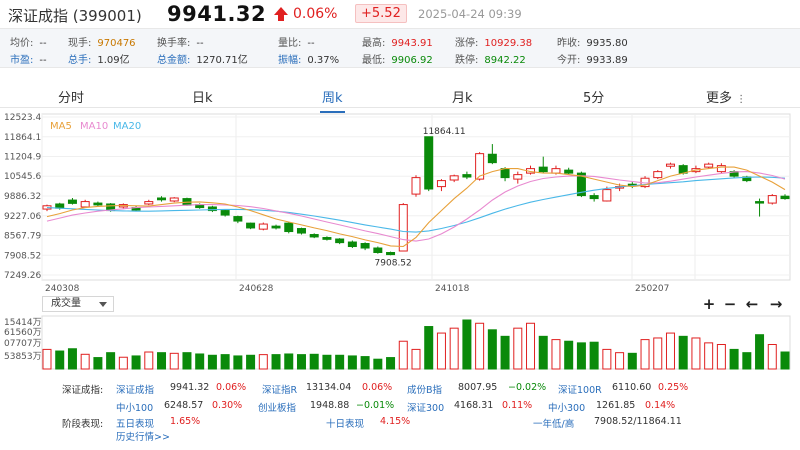  Describe the element at coordinates (277, 408) in the screenshot. I see `index-link-cyb: 创业板指` at that location.